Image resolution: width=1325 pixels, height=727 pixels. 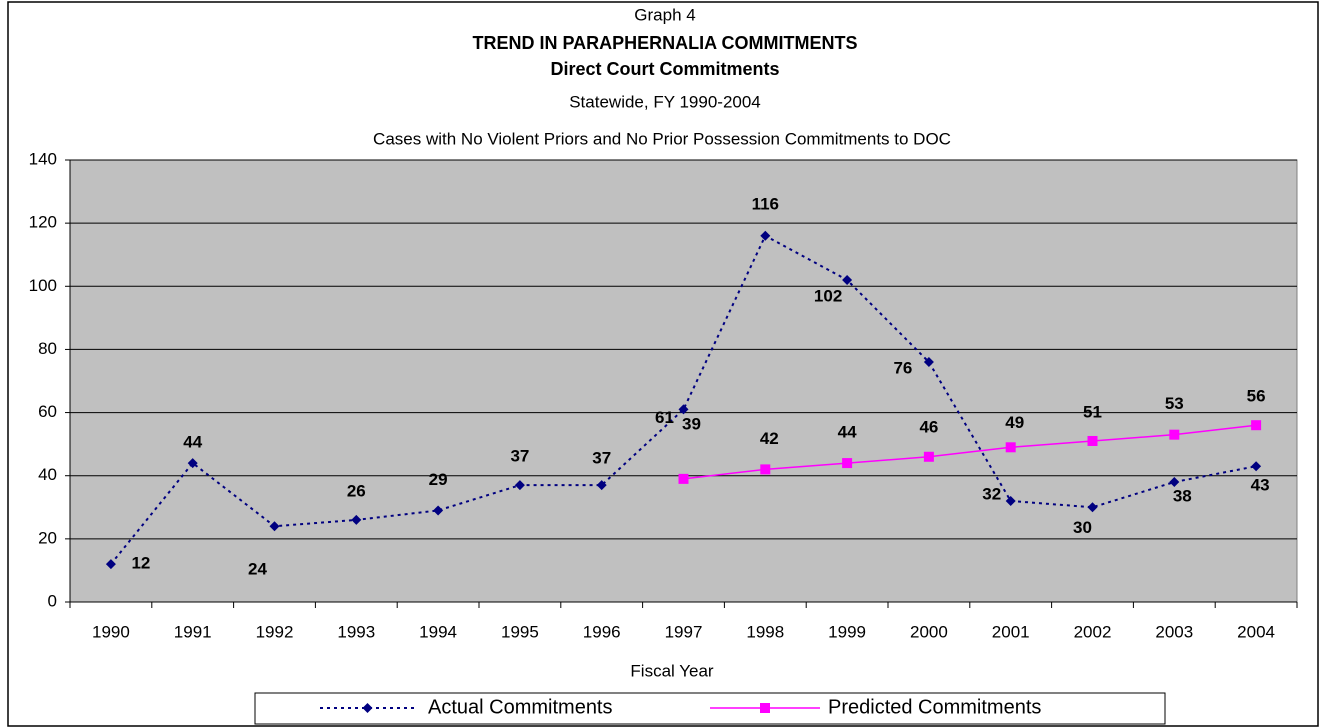 What do you see at coordinates (1182, 496) in the screenshot?
I see `data-label: 38` at bounding box center [1182, 496].